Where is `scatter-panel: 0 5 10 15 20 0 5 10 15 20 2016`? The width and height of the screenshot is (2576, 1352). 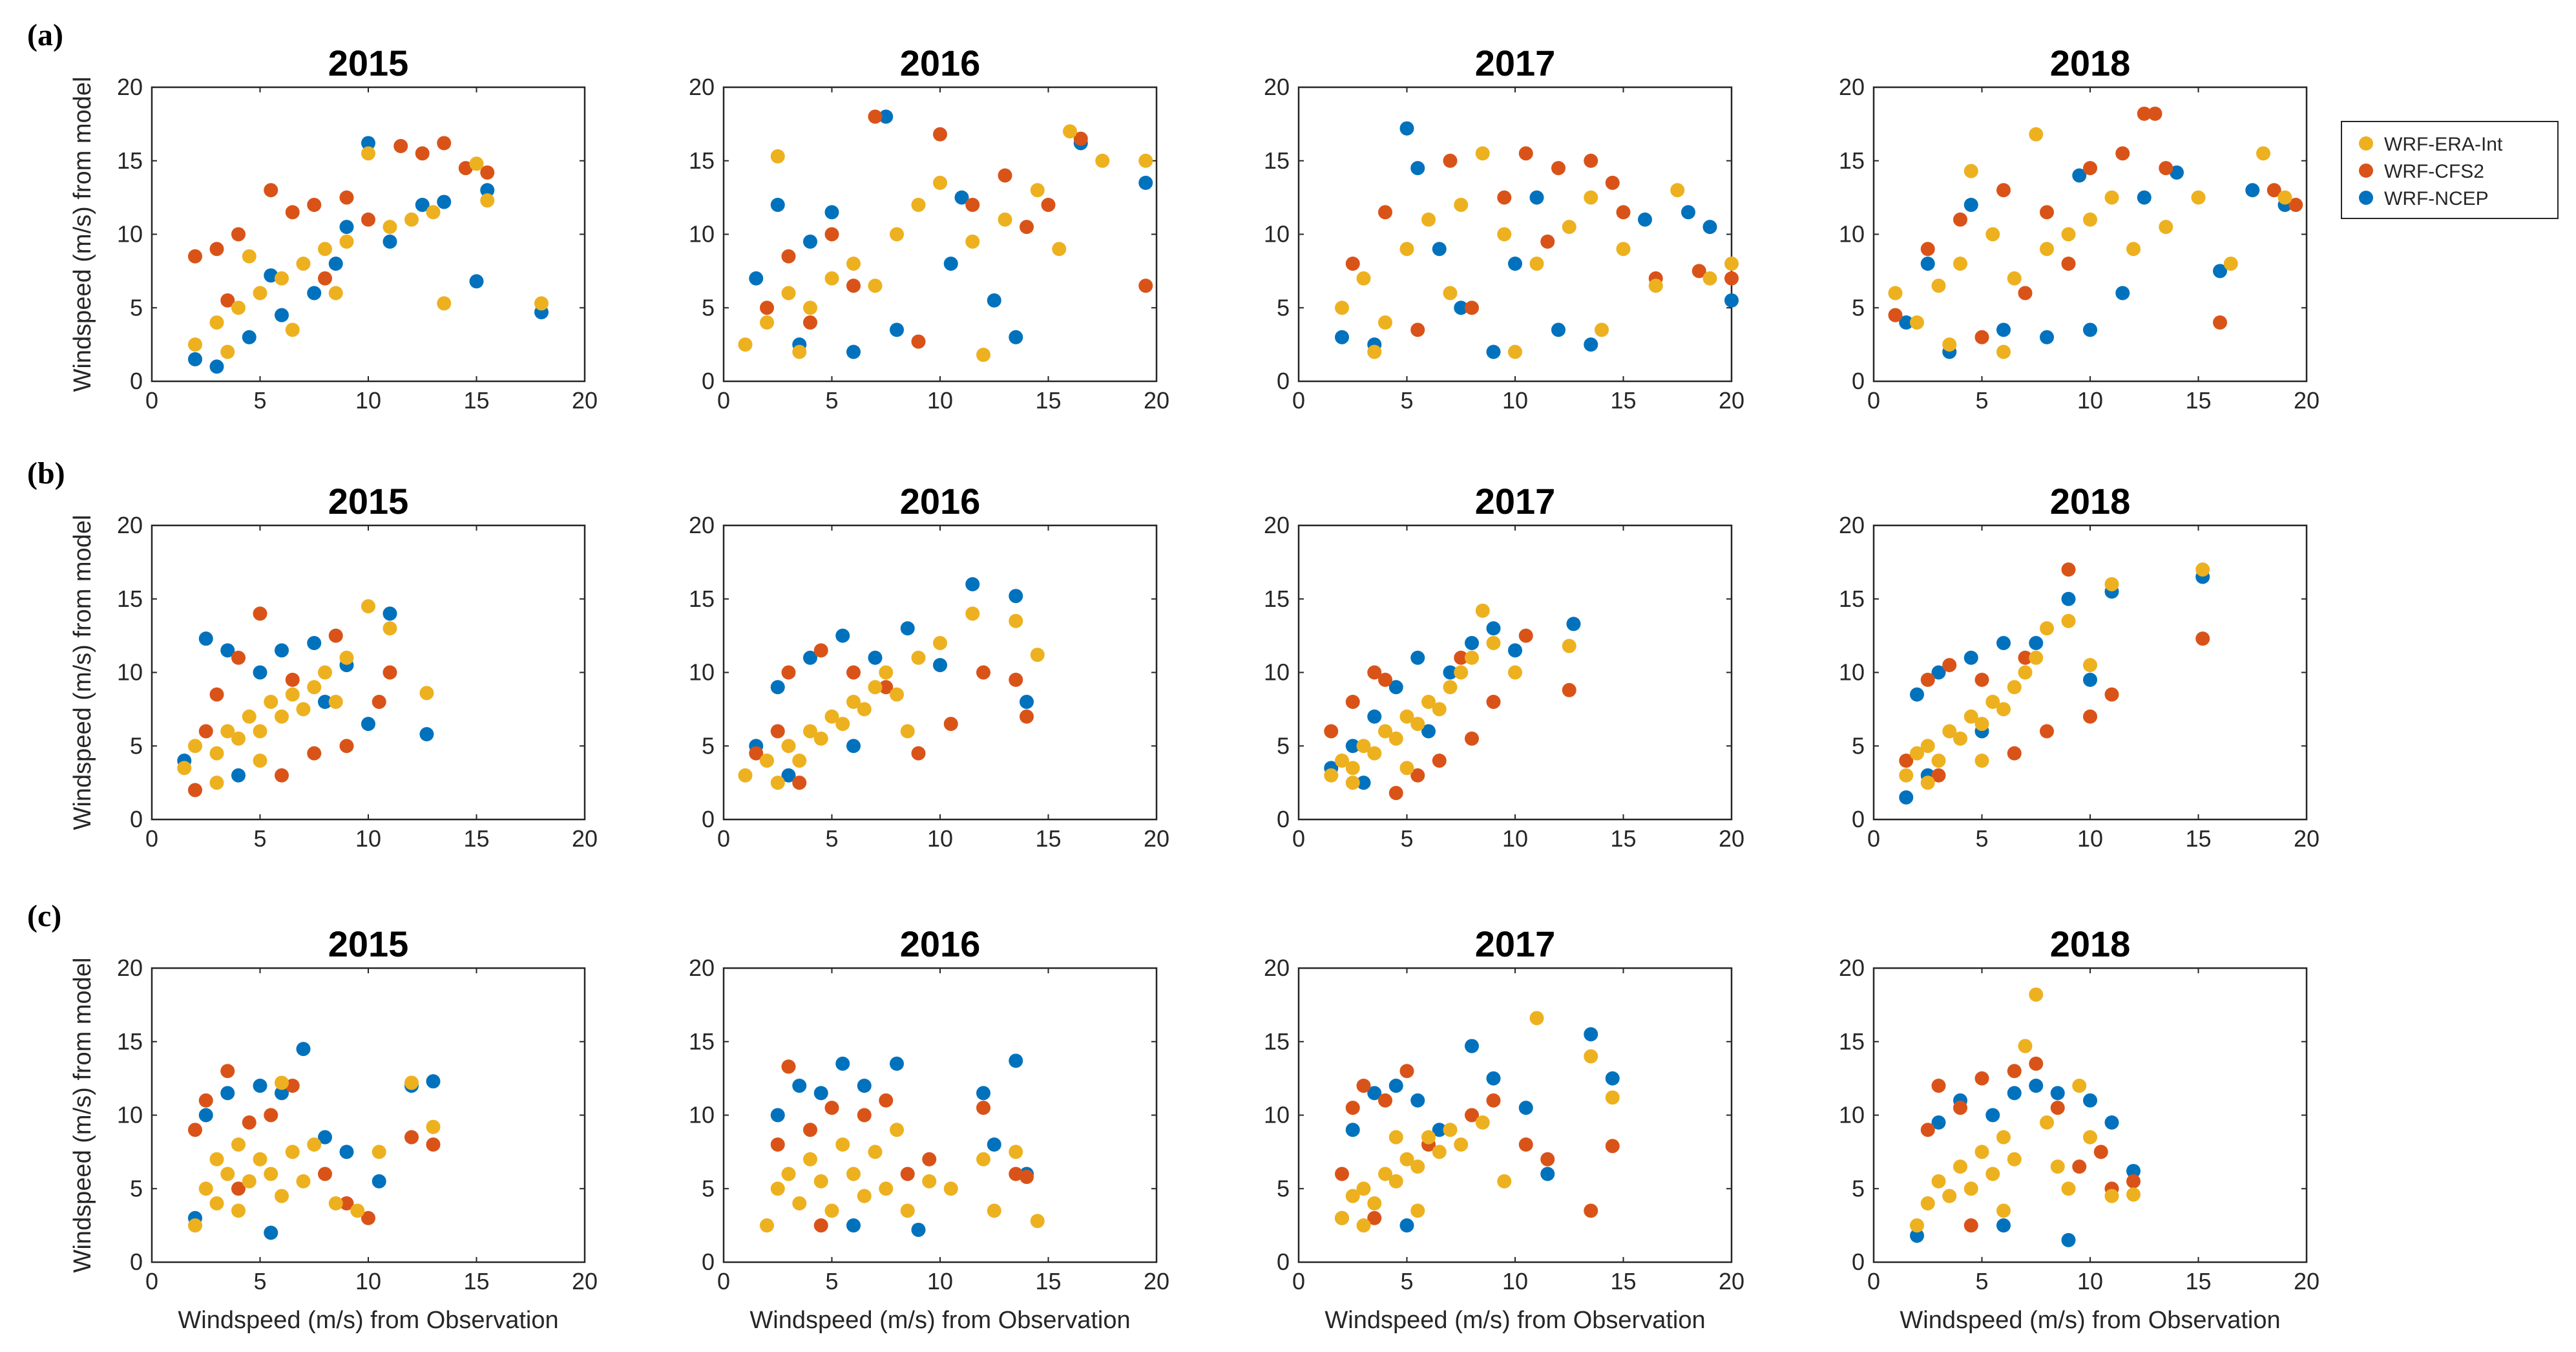 scatter-panel: 0 5 10 15 20 0 5 10 15 20 2016 is located at coordinates (929, 667).